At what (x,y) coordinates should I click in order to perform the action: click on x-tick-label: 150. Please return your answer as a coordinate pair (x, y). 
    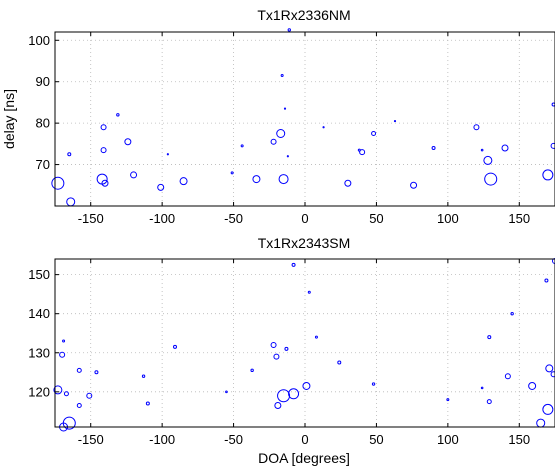
    Looking at the image, I should click on (519, 218).